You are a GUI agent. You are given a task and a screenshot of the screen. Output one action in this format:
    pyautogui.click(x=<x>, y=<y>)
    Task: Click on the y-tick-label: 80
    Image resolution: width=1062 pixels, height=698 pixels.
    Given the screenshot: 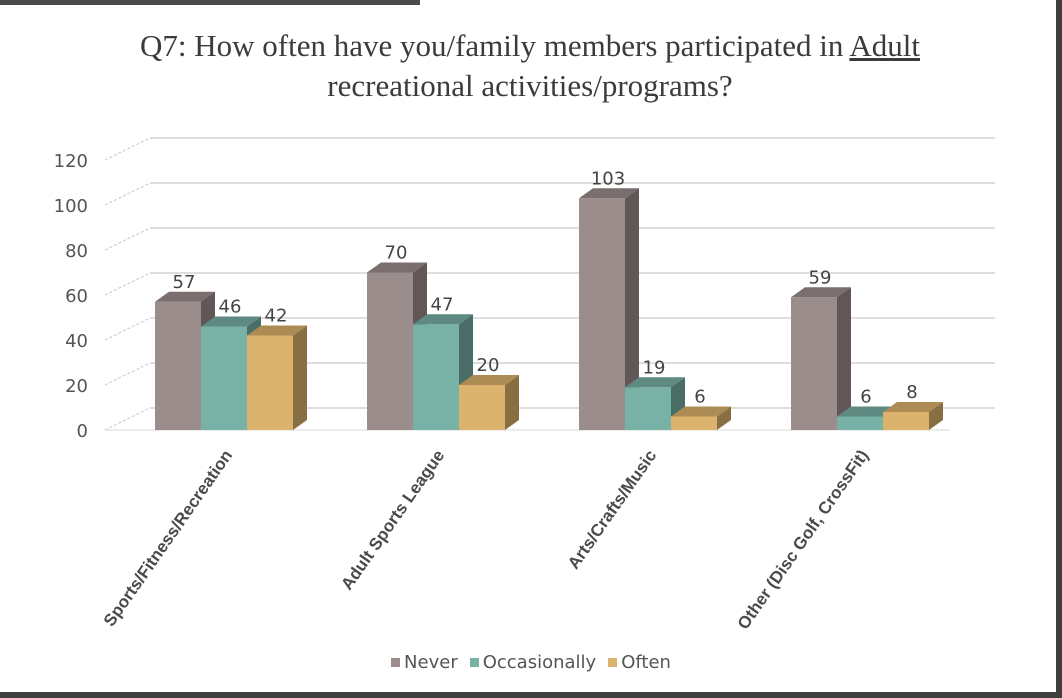 What is the action you would take?
    pyautogui.click(x=76, y=251)
    